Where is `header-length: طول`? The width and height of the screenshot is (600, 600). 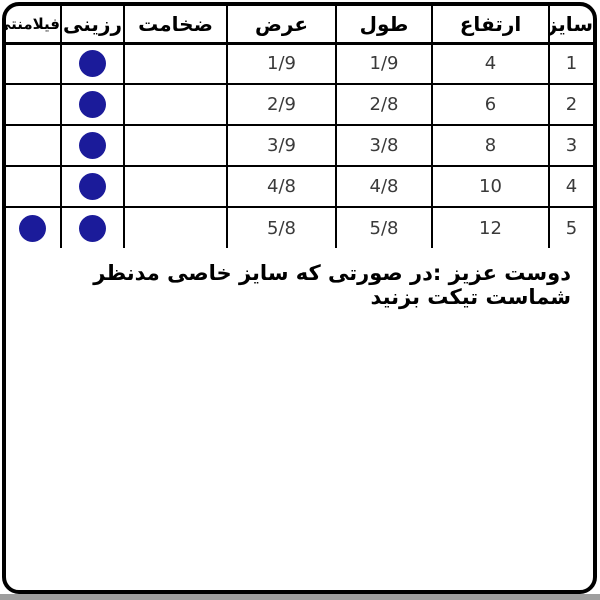 header-length: طول is located at coordinates (384, 25).